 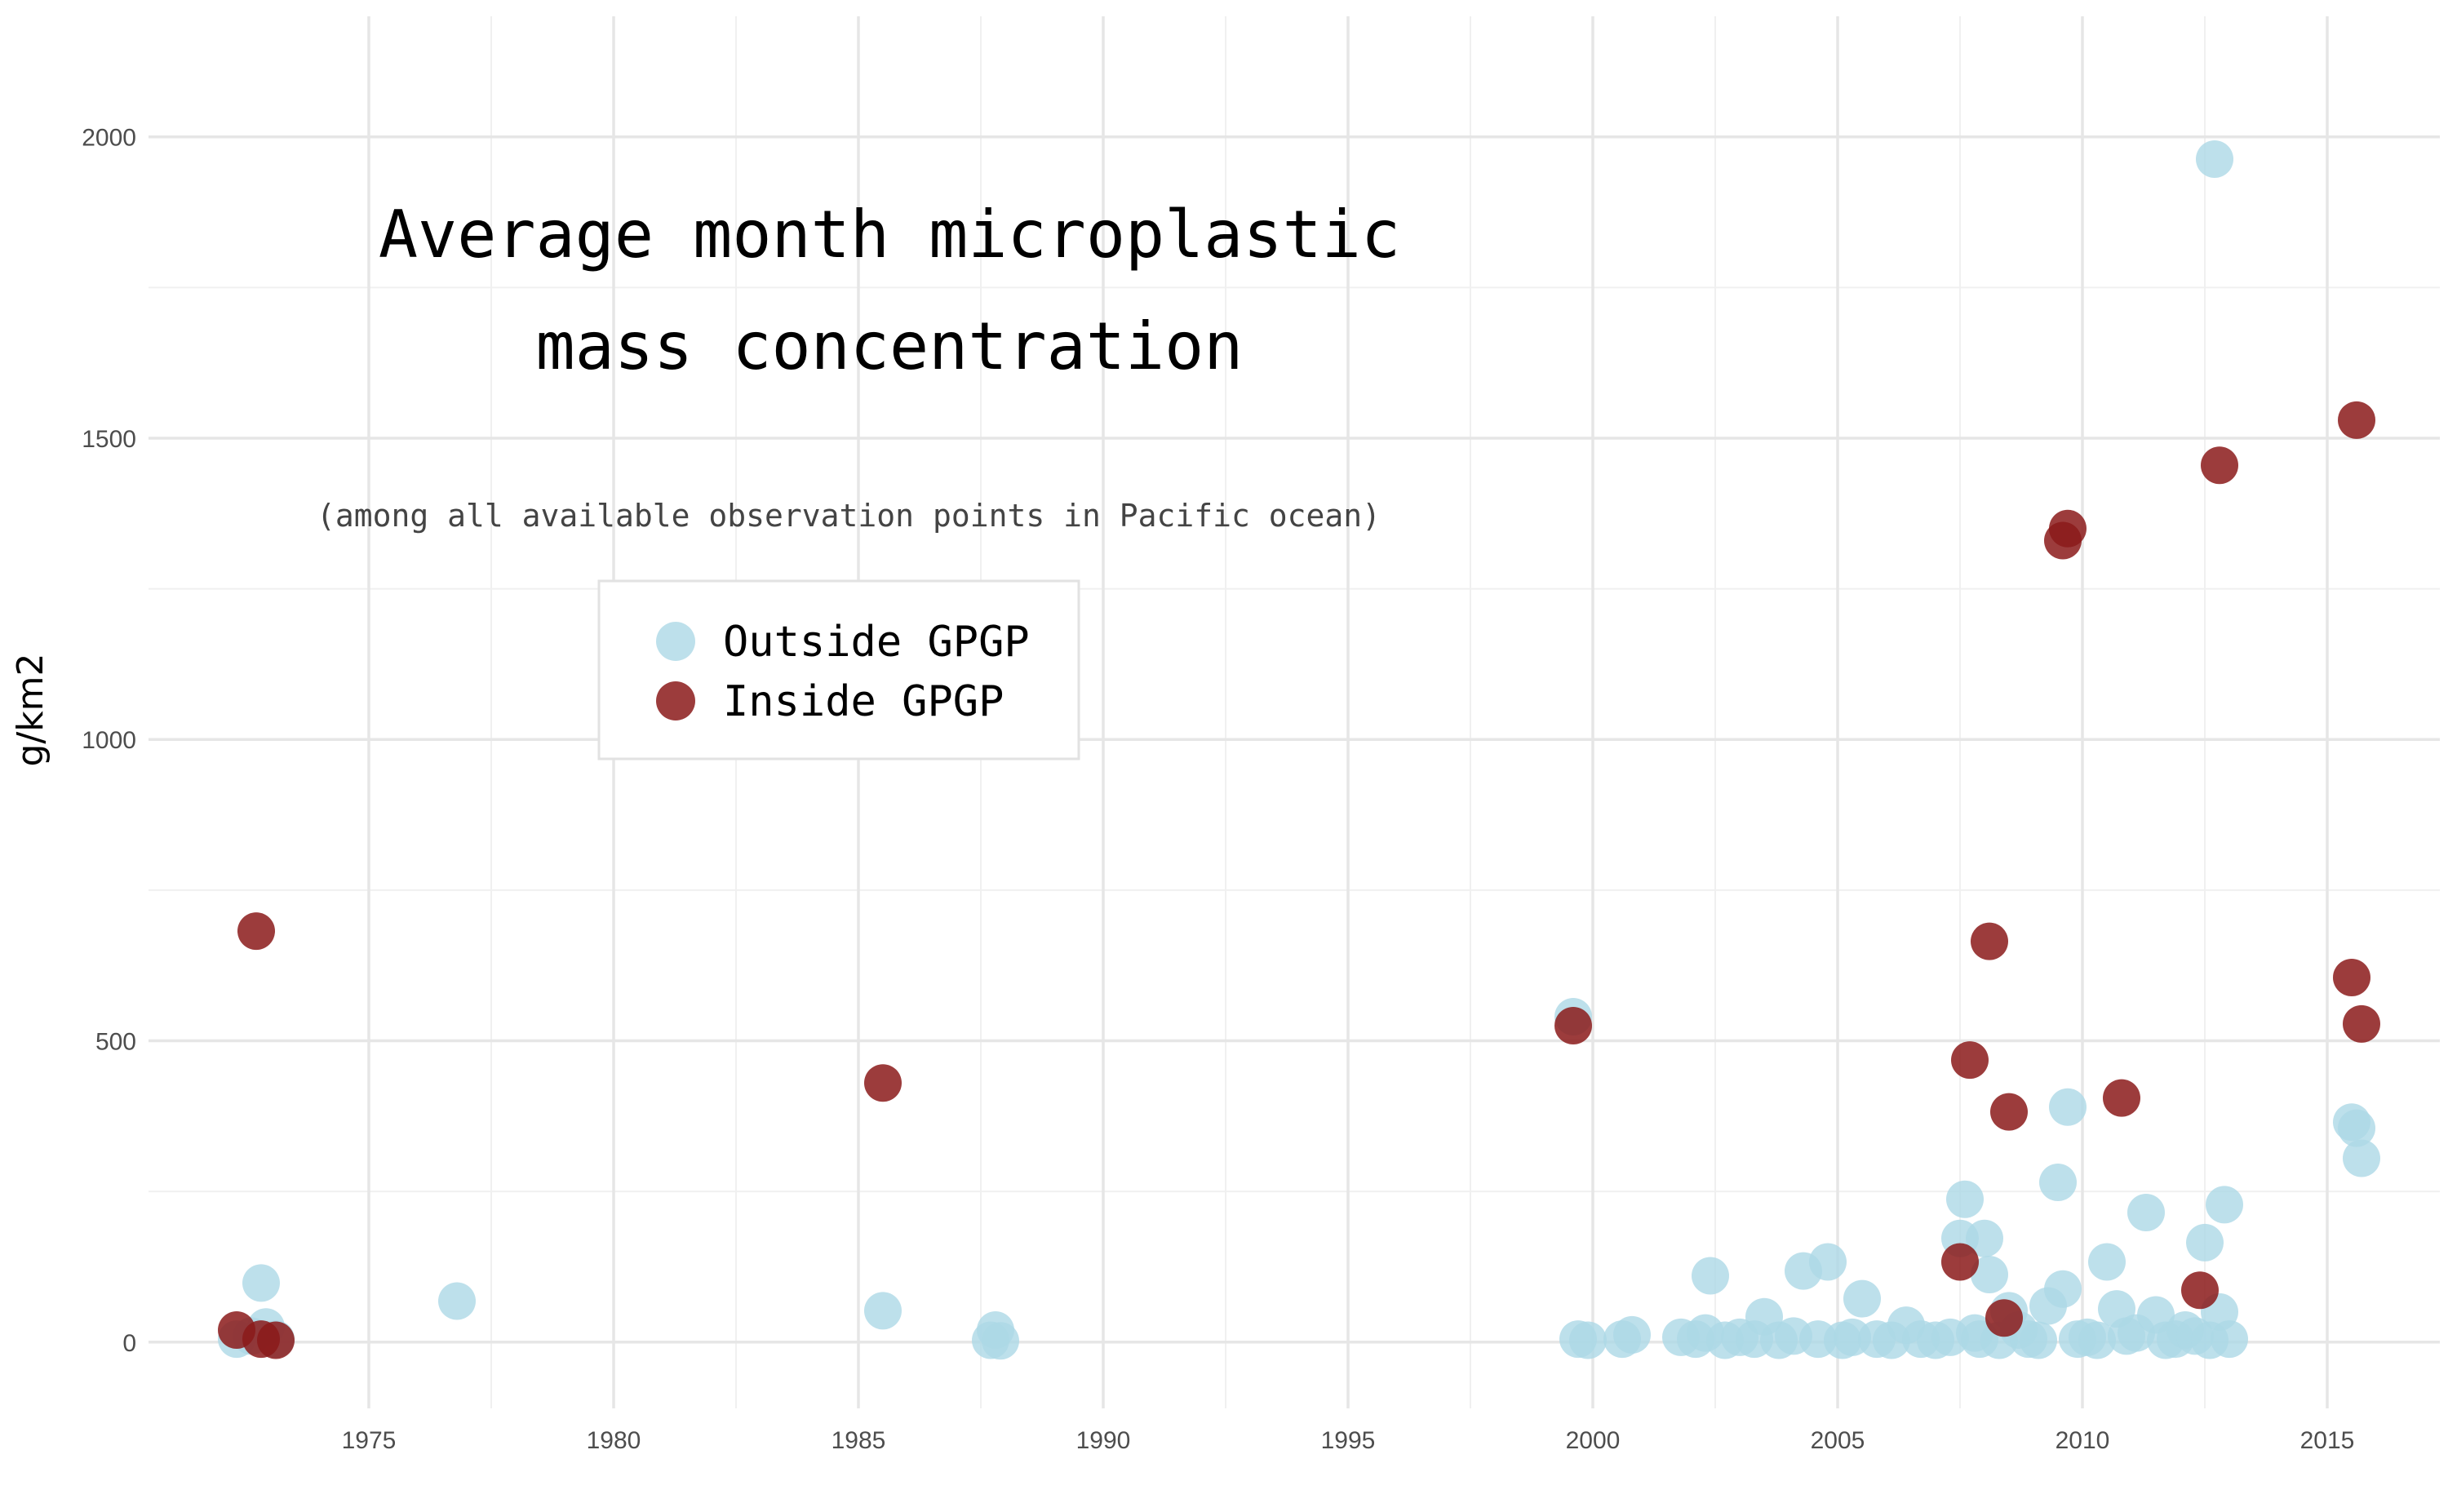 I want to click on y-tick-label: 2000, so click(x=109, y=138).